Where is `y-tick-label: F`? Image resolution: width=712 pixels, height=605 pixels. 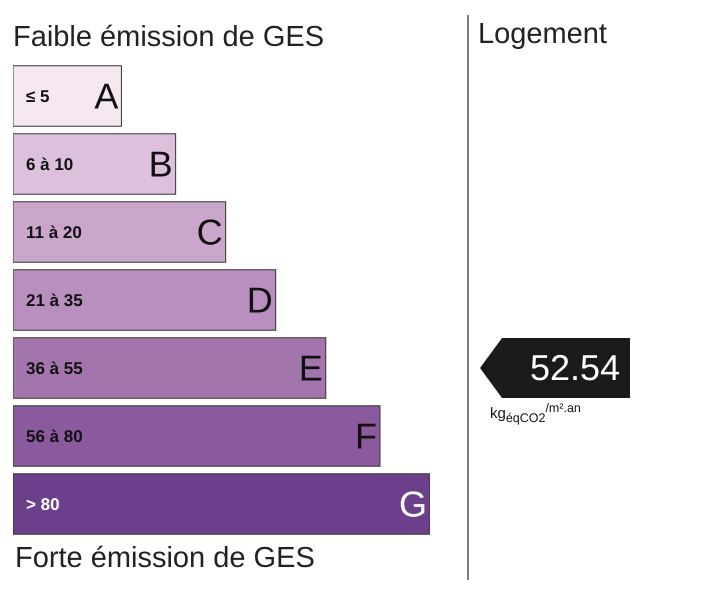 y-tick-label: F is located at coordinates (365, 436).